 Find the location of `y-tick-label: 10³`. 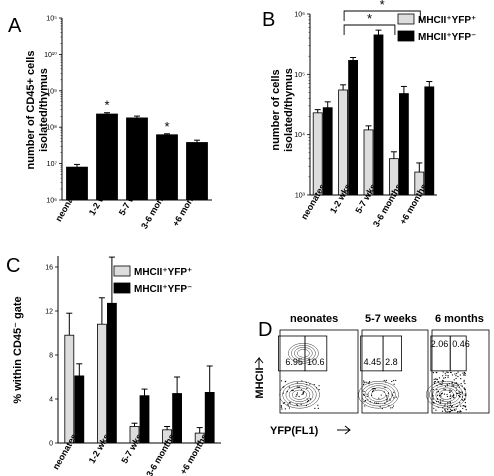

y-tick-label: 10³ is located at coordinates (300, 196).